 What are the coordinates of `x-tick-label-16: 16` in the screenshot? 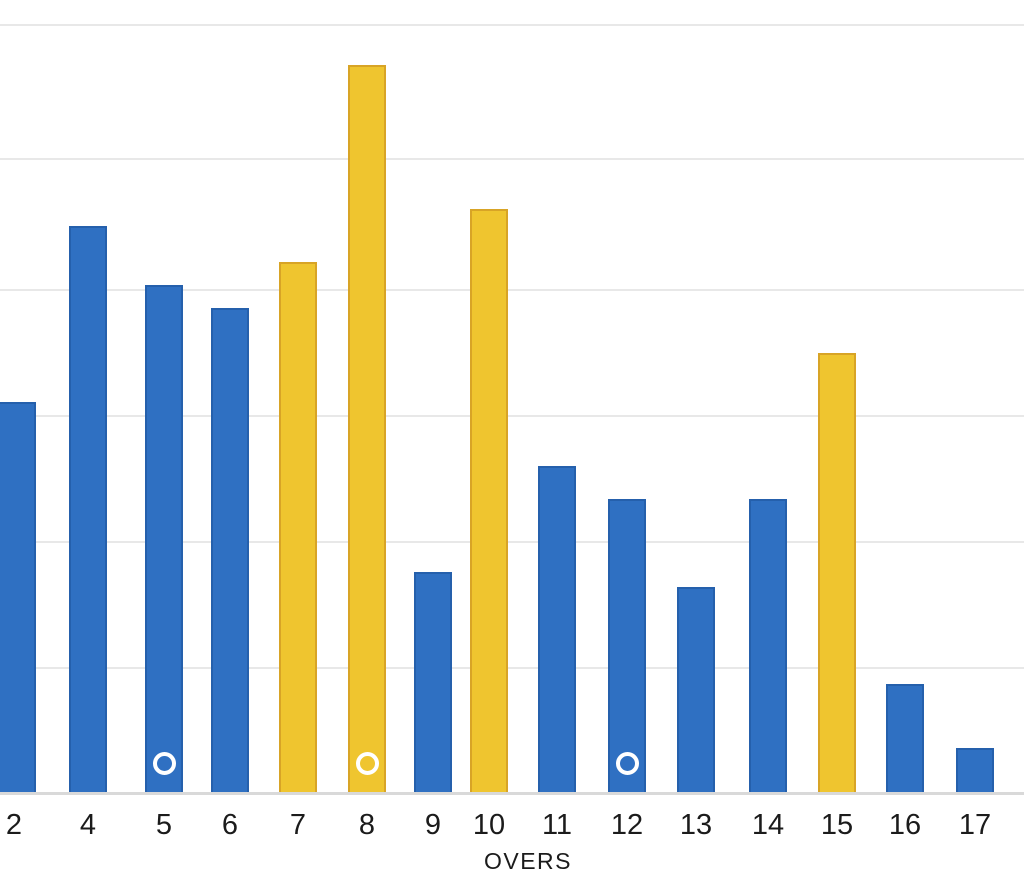 It's located at (905, 825).